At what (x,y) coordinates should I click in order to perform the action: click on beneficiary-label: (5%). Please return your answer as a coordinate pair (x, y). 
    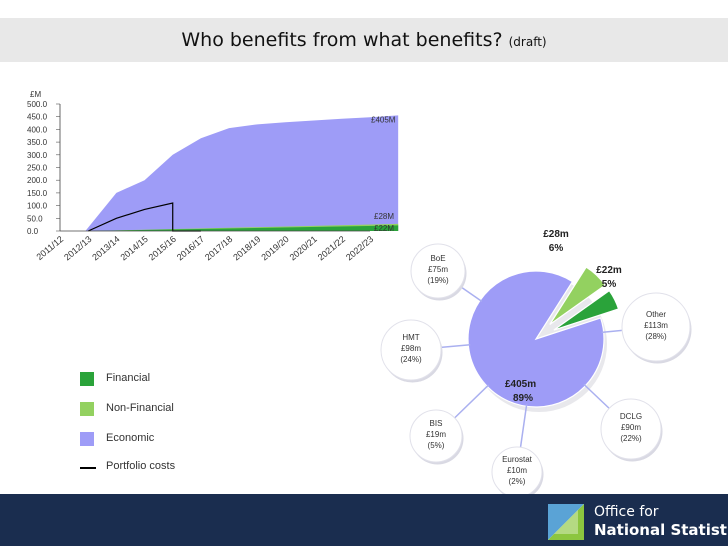
    Looking at the image, I should click on (436, 445).